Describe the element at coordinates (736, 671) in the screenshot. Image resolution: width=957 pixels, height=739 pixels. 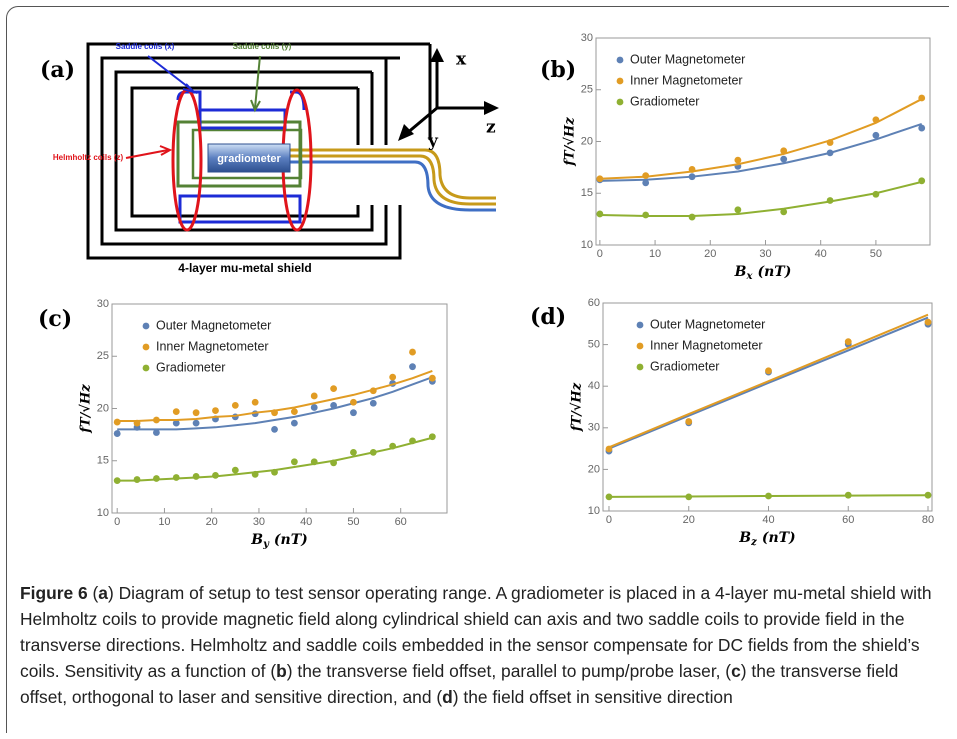
I see `caption-text: c` at that location.